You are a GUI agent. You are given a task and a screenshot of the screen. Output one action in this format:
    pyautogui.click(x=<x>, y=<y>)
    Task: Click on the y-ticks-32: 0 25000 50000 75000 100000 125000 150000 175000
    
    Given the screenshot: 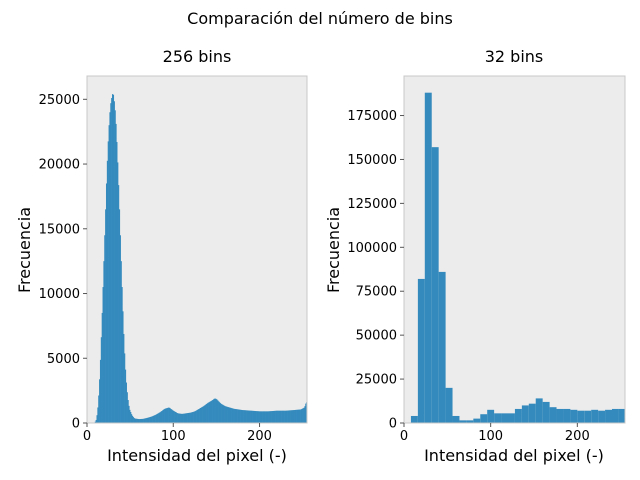 What is the action you would take?
    pyautogui.click(x=375, y=270)
    